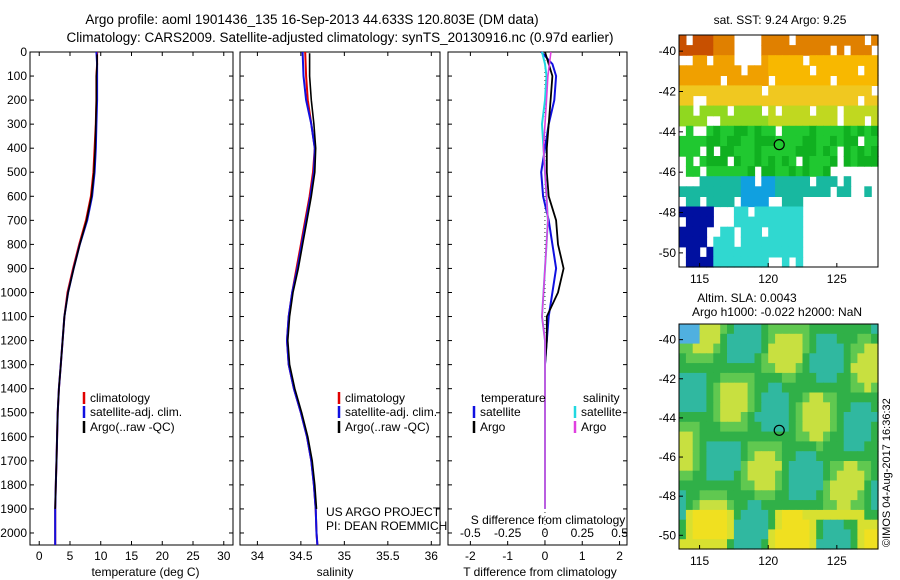  What do you see at coordinates (583, 533) in the screenshot?
I see `diff-s-tick-label: 0.25` at bounding box center [583, 533].